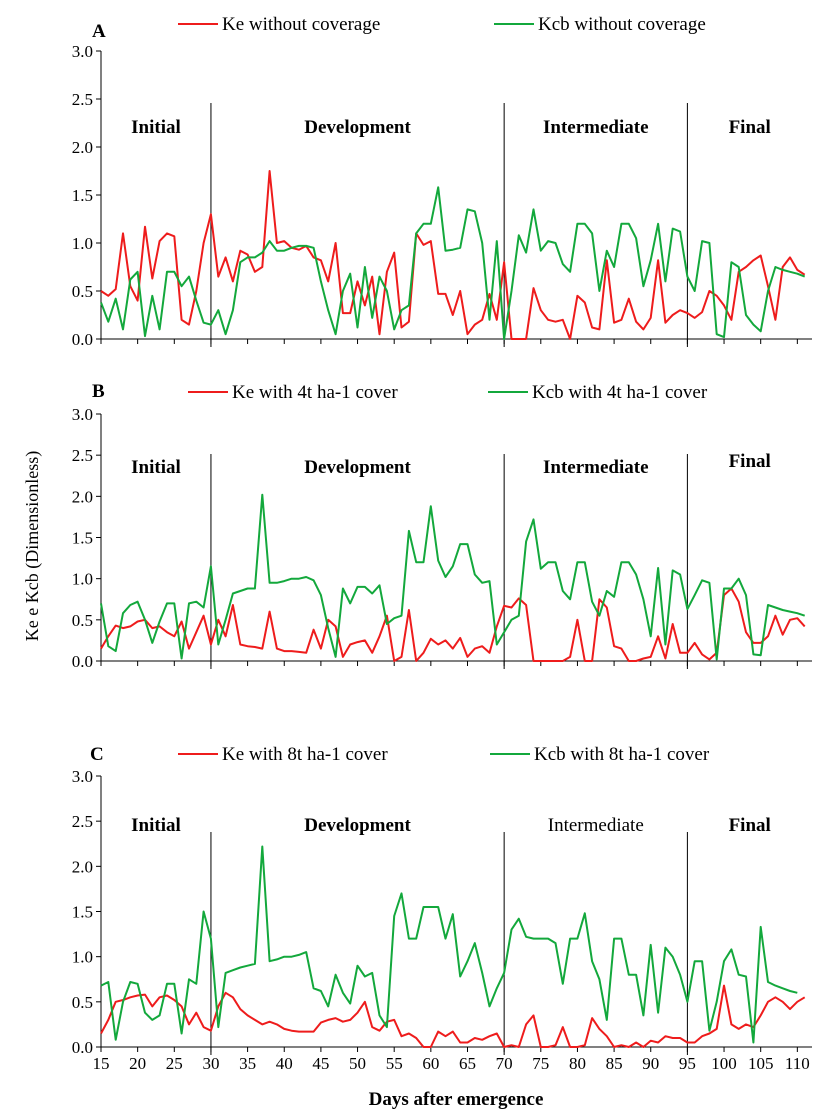 This screenshot has width=817, height=1116. Describe the element at coordinates (761, 1063) in the screenshot. I see `x-tick-label: 105` at that location.